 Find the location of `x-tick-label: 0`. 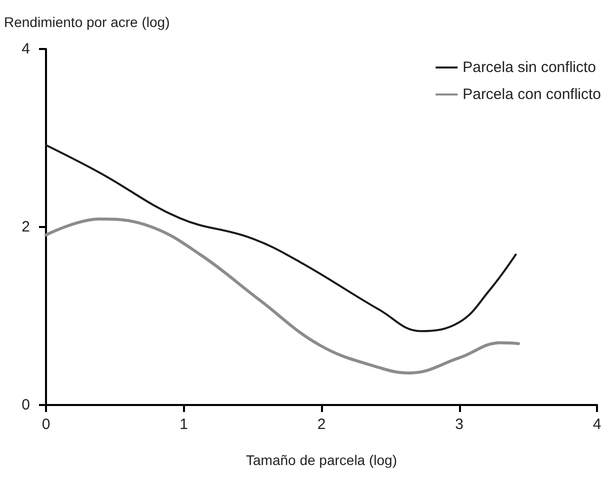

x-tick-label: 0 is located at coordinates (46, 424).